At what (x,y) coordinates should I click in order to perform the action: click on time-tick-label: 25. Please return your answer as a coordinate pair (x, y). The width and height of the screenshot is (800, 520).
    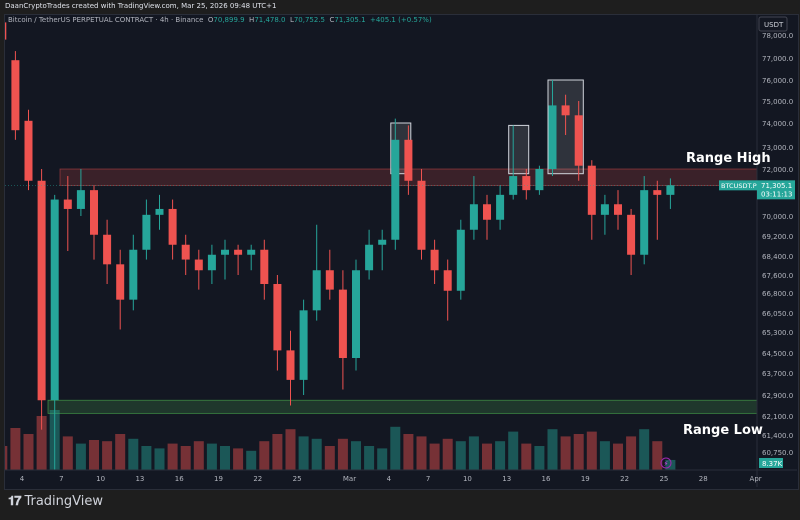
    Looking at the image, I should click on (663, 479).